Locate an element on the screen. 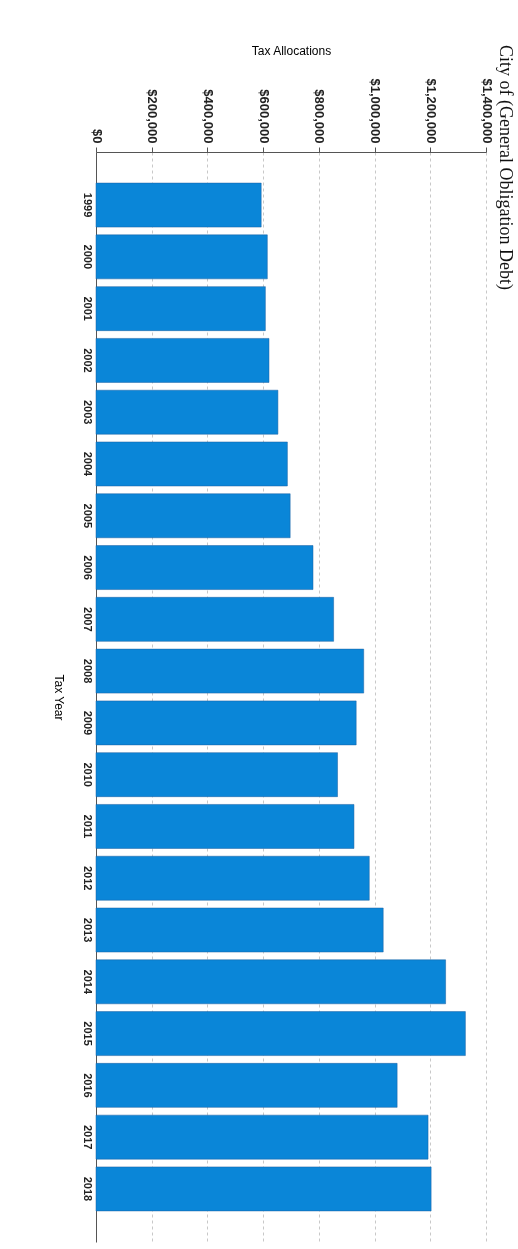 The width and height of the screenshot is (518, 1249). y-tick-label: 2014 is located at coordinates (87, 982).